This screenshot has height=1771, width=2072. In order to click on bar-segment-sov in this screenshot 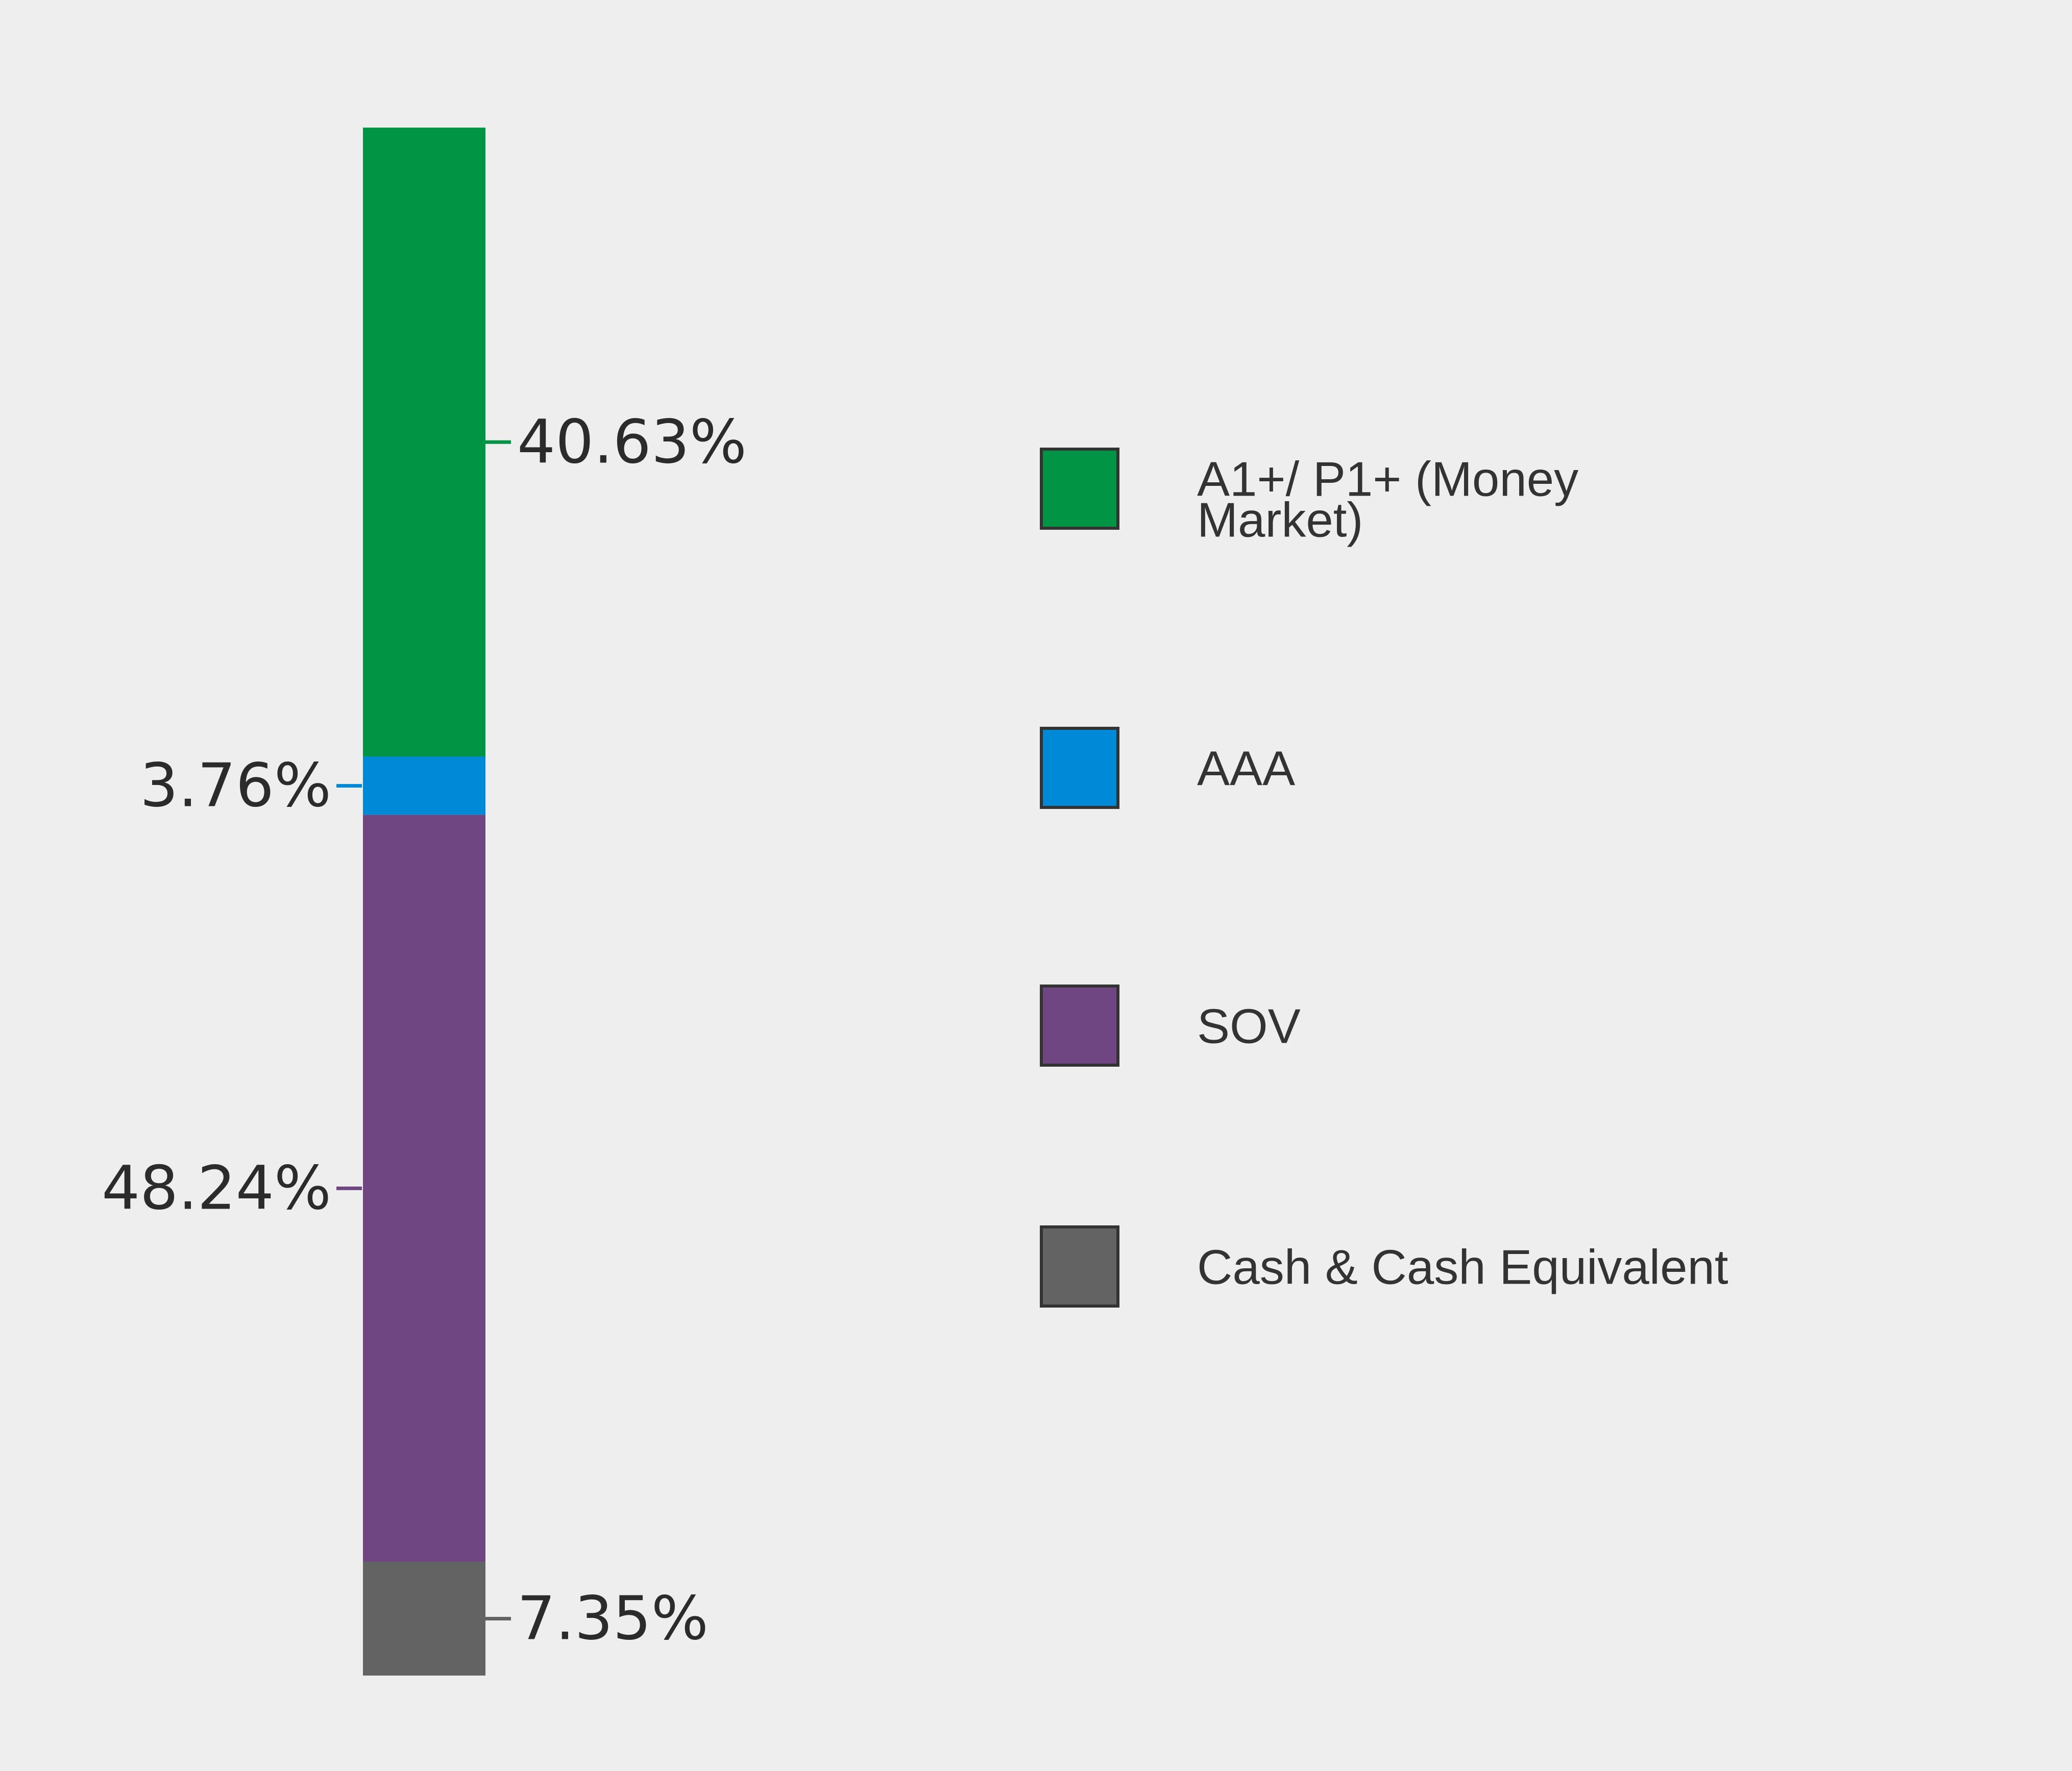, I will do `click(424, 1188)`.